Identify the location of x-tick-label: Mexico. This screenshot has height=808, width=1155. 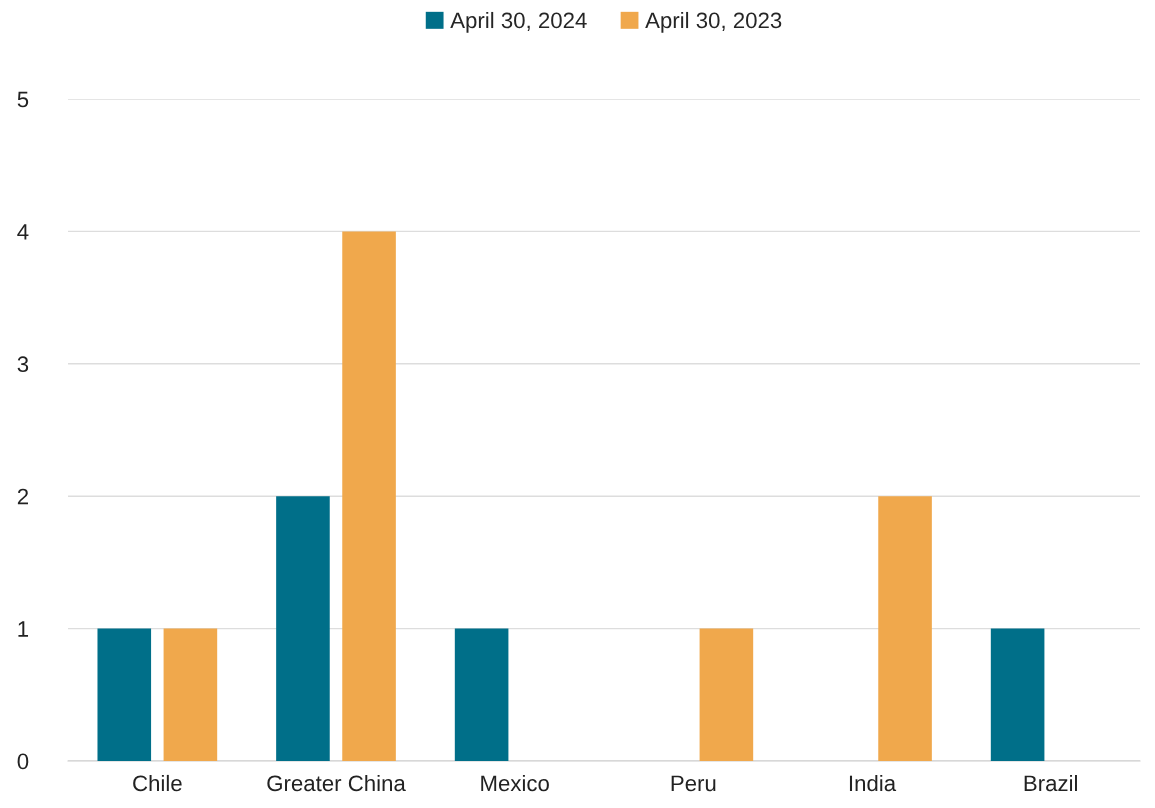
(515, 783).